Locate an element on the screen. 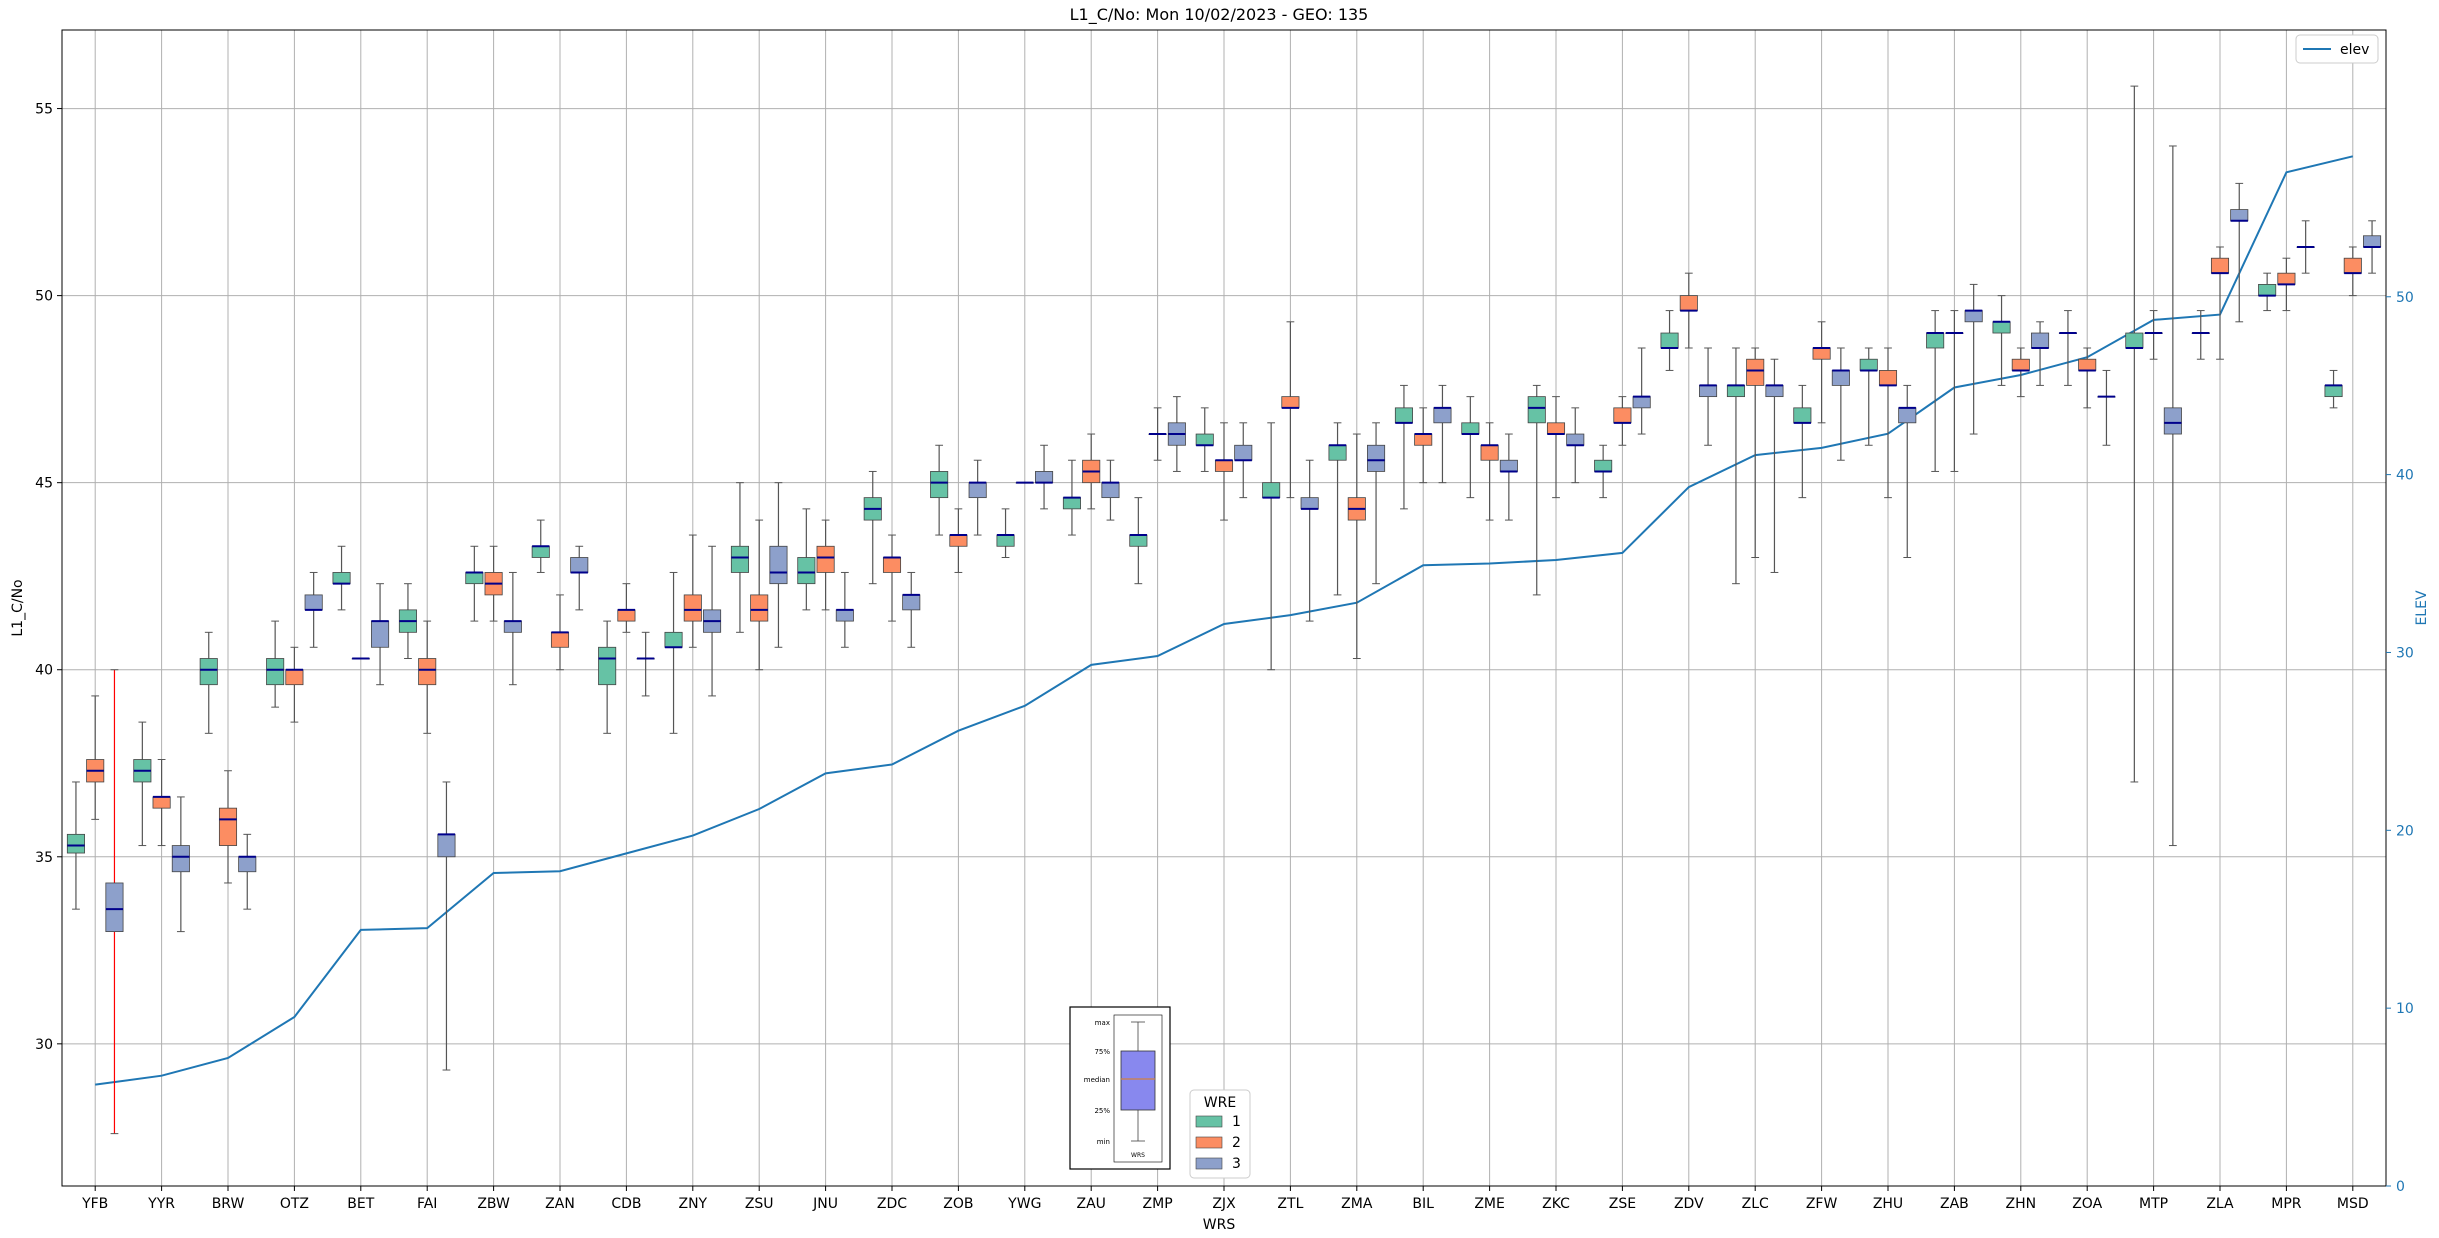 The image size is (2439, 1238). box-ZME-wre3 is located at coordinates (1508, 477).